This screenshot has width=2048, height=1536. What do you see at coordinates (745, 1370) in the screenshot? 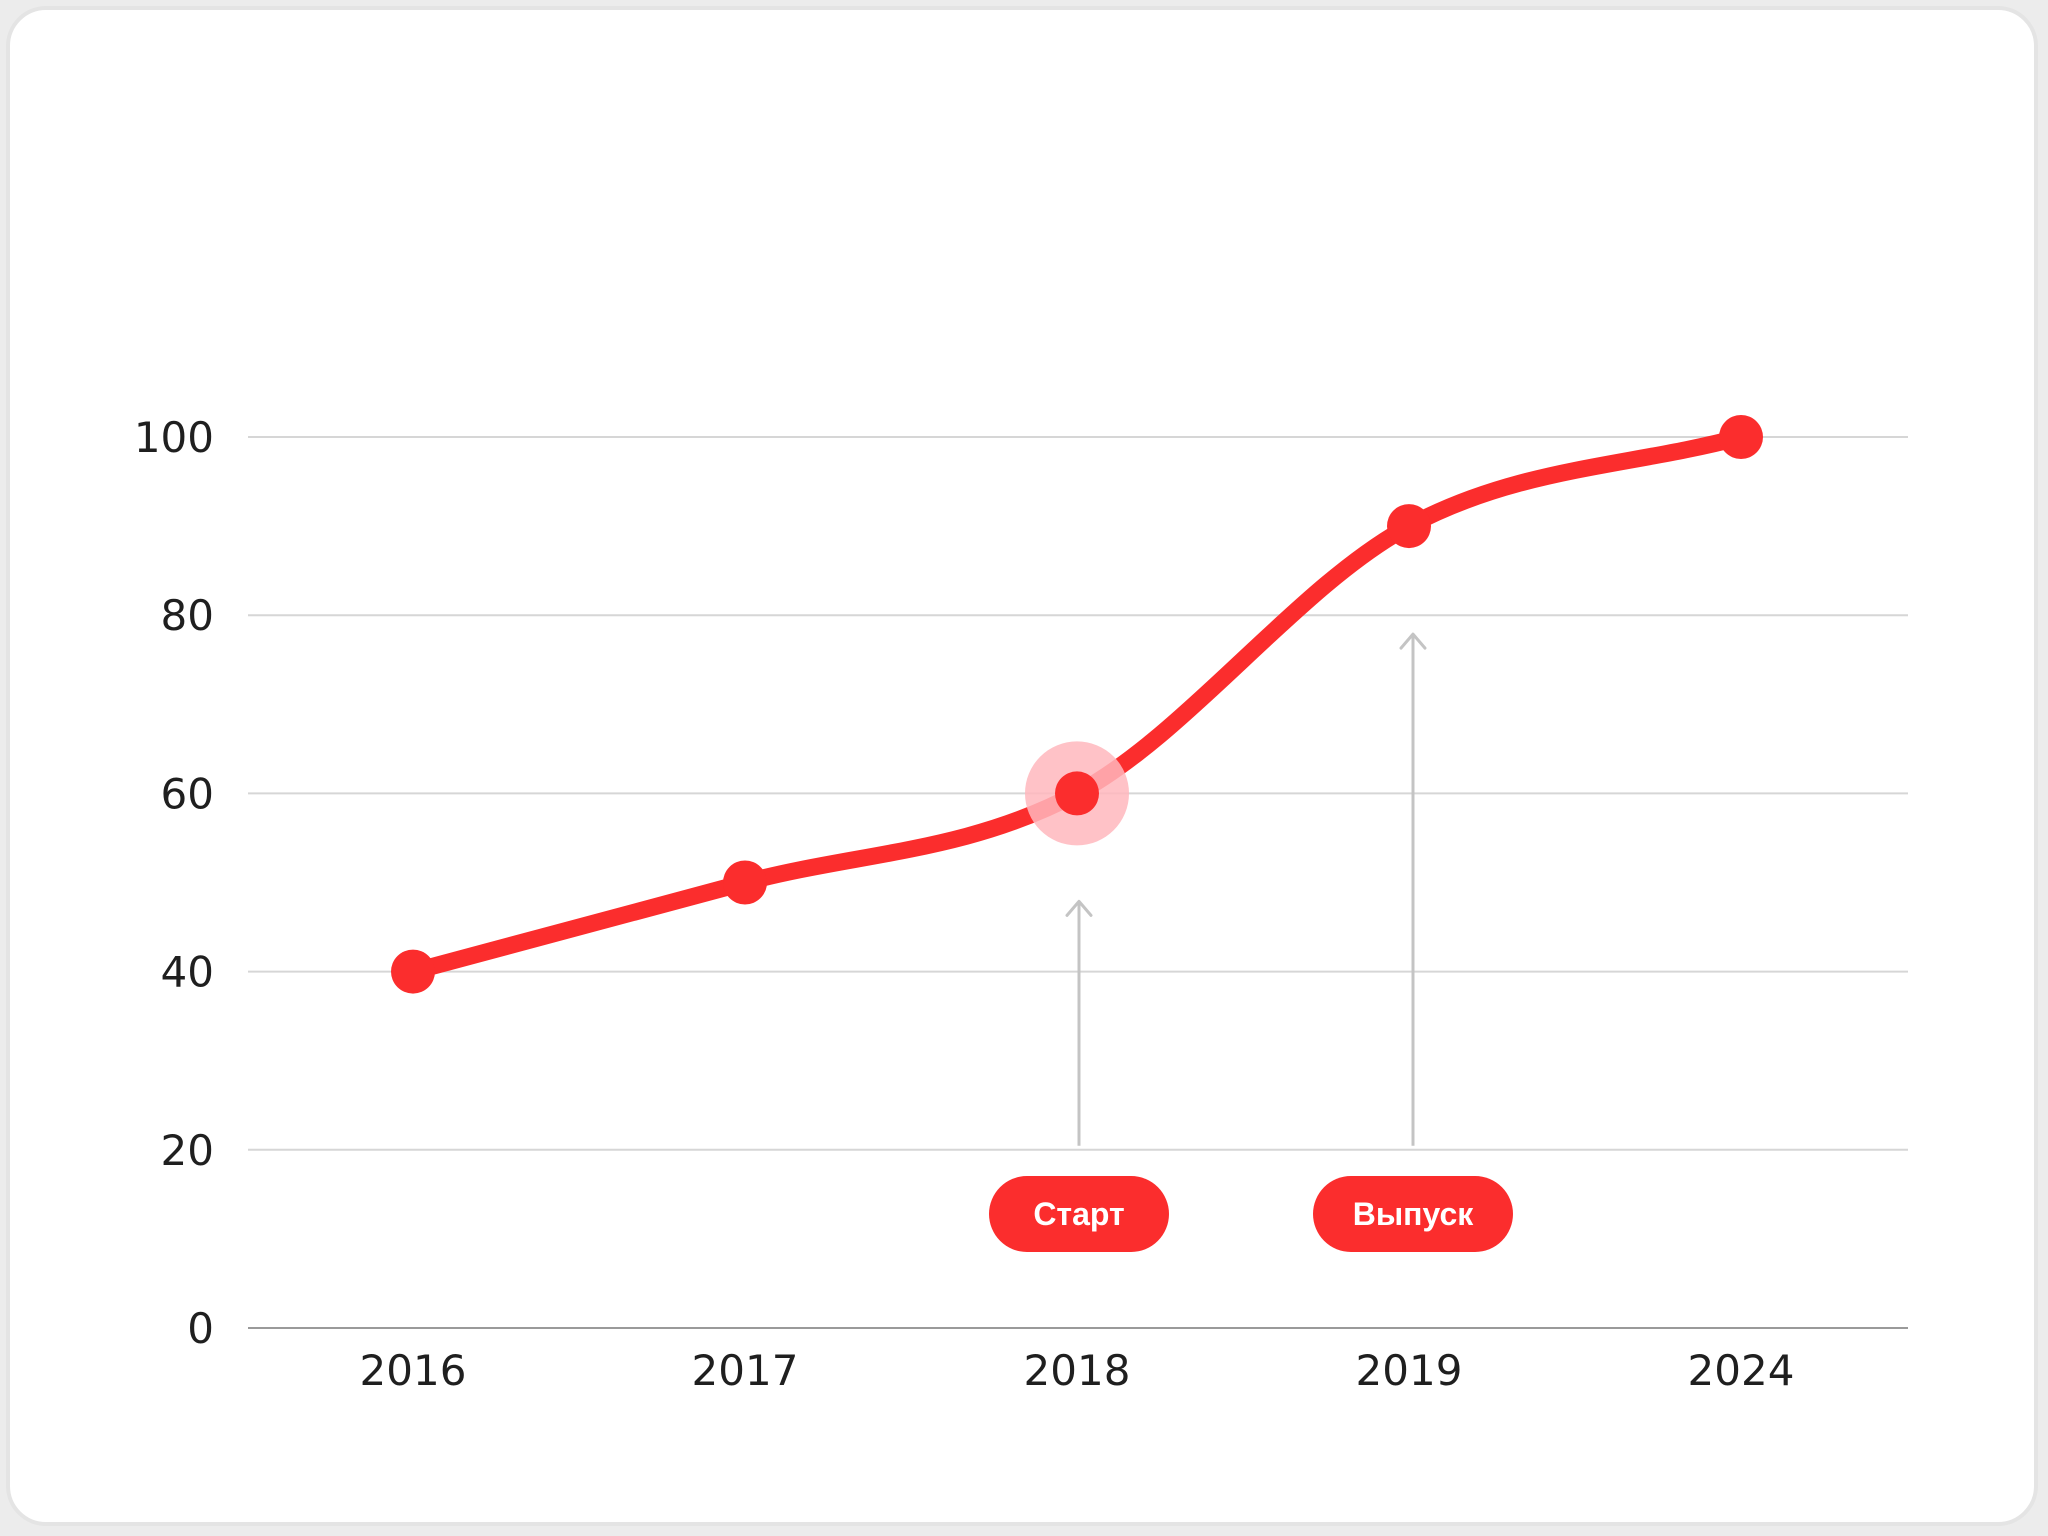
I see `x-tick-label: 2017` at bounding box center [745, 1370].